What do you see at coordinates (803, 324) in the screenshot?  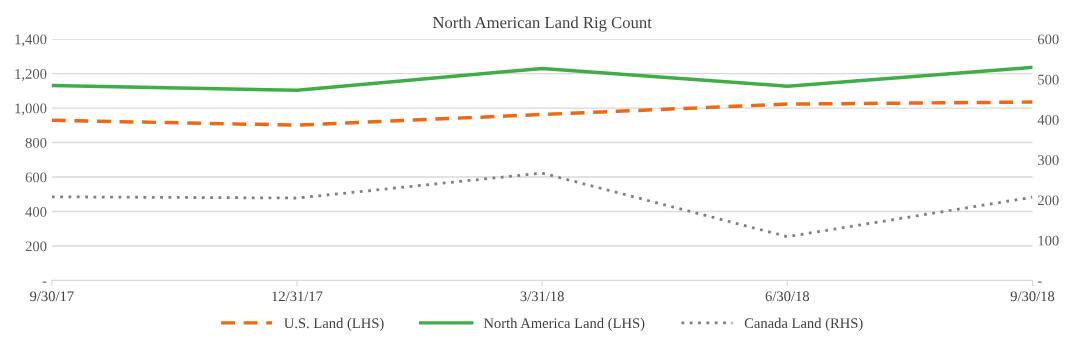 I see `legend-label: Canada Land (RHS)` at bounding box center [803, 324].